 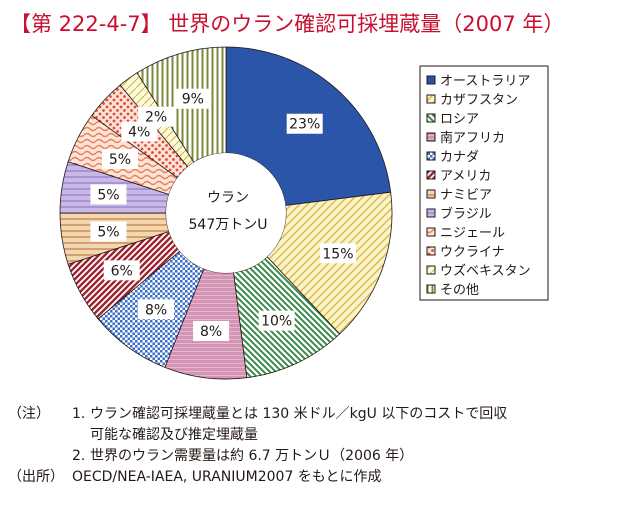 I want to click on donut-hole, so click(x=226, y=213).